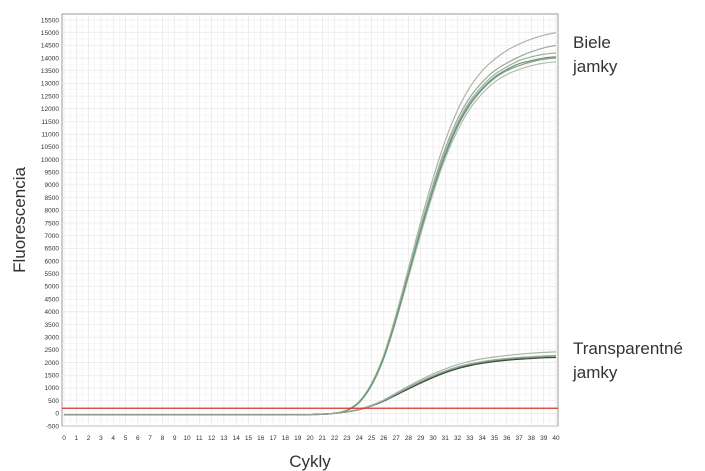  I want to click on y-tick-label: 500, so click(53, 401).